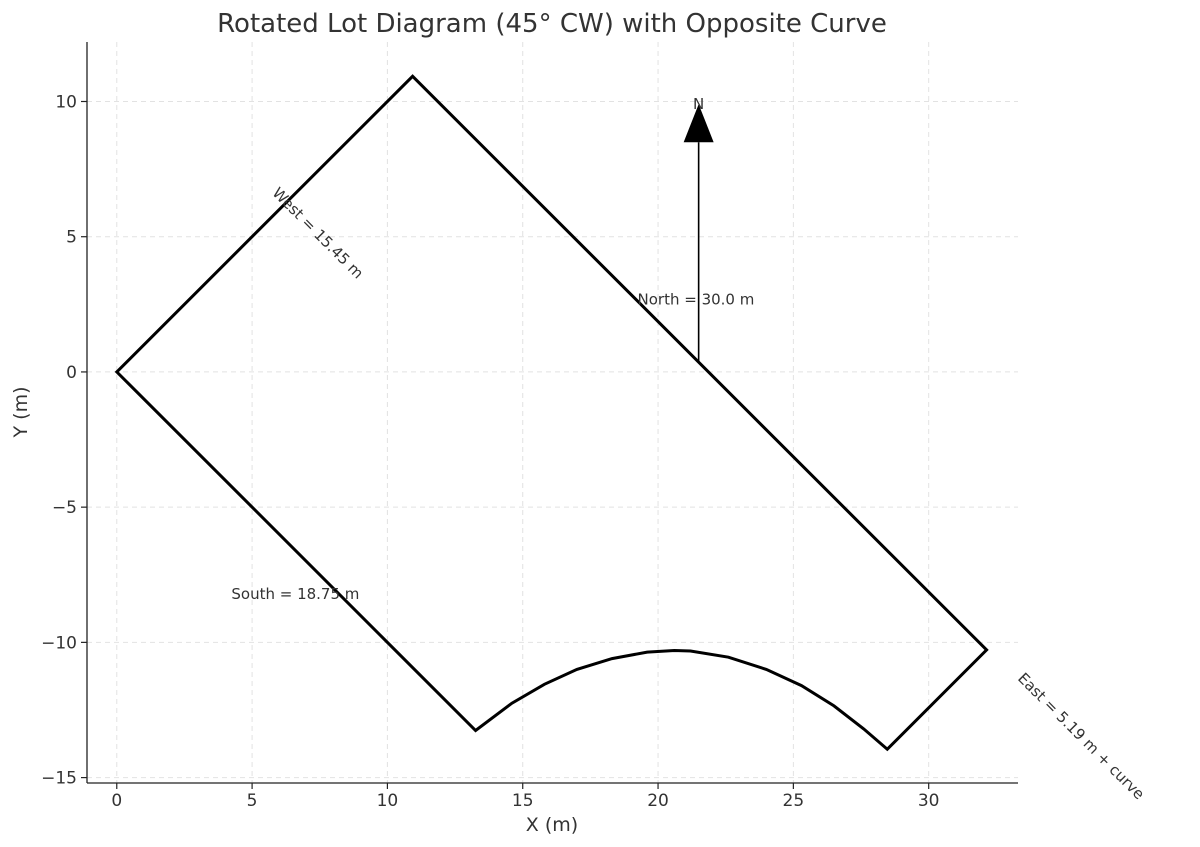 This screenshot has height=847, width=1200. Describe the element at coordinates (696, 299) in the screenshot. I see `edge-annotation: North = 30.0 m` at that location.